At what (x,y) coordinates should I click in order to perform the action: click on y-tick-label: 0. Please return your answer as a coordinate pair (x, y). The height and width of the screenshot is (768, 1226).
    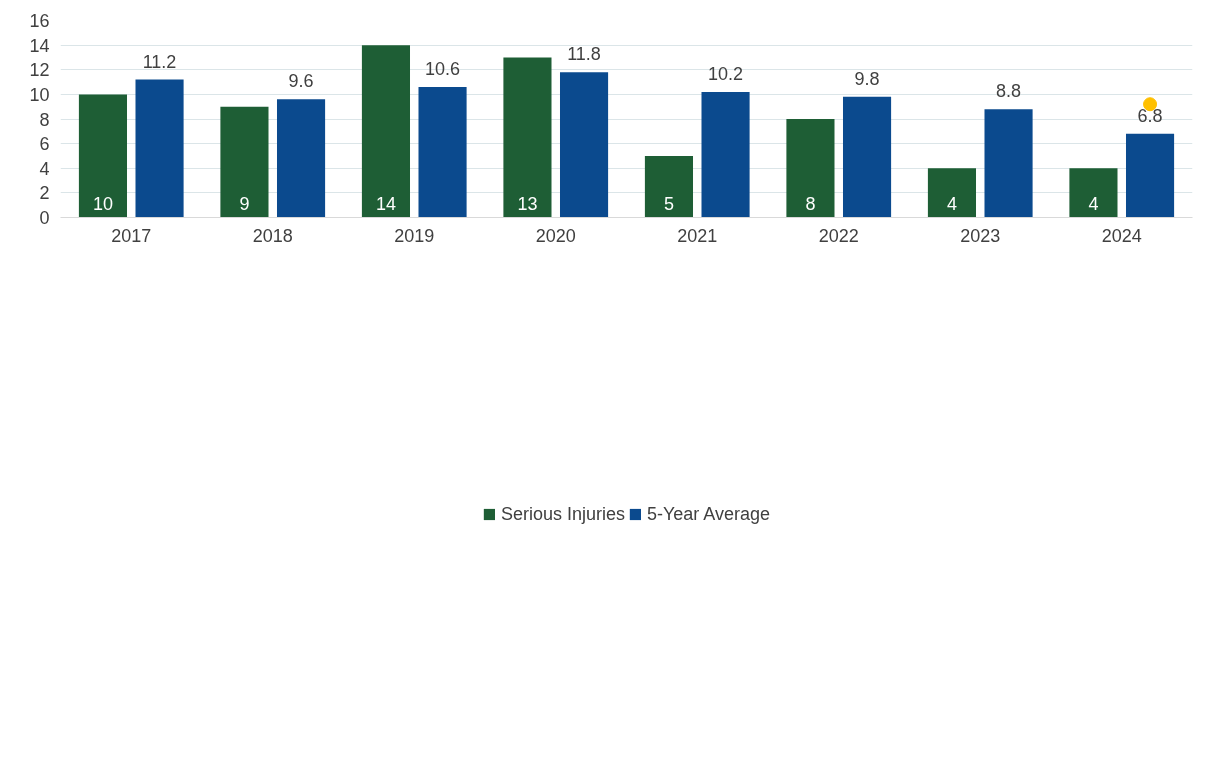
    Looking at the image, I should click on (44, 218).